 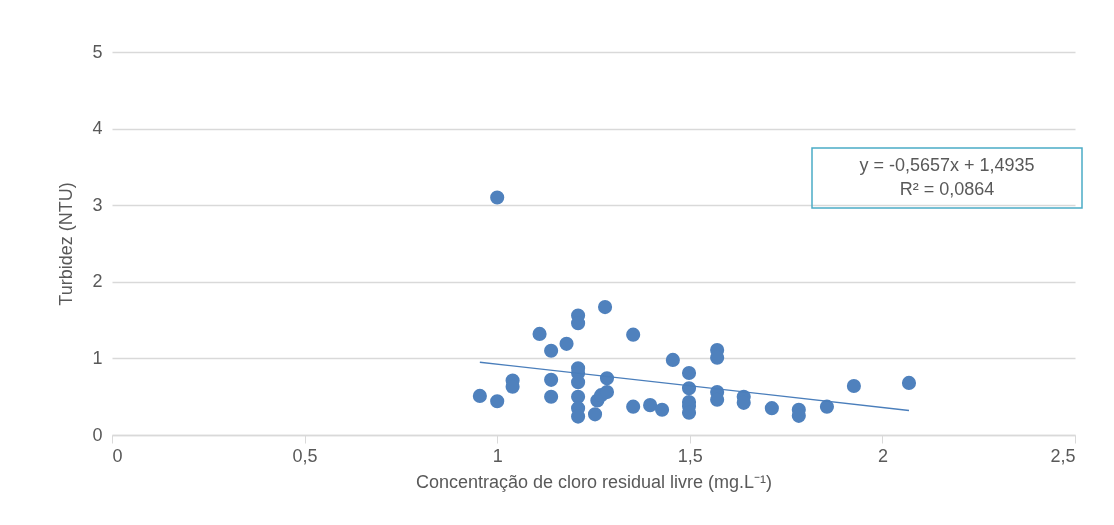 I want to click on x-tick-label: 1, so click(x=497, y=455).